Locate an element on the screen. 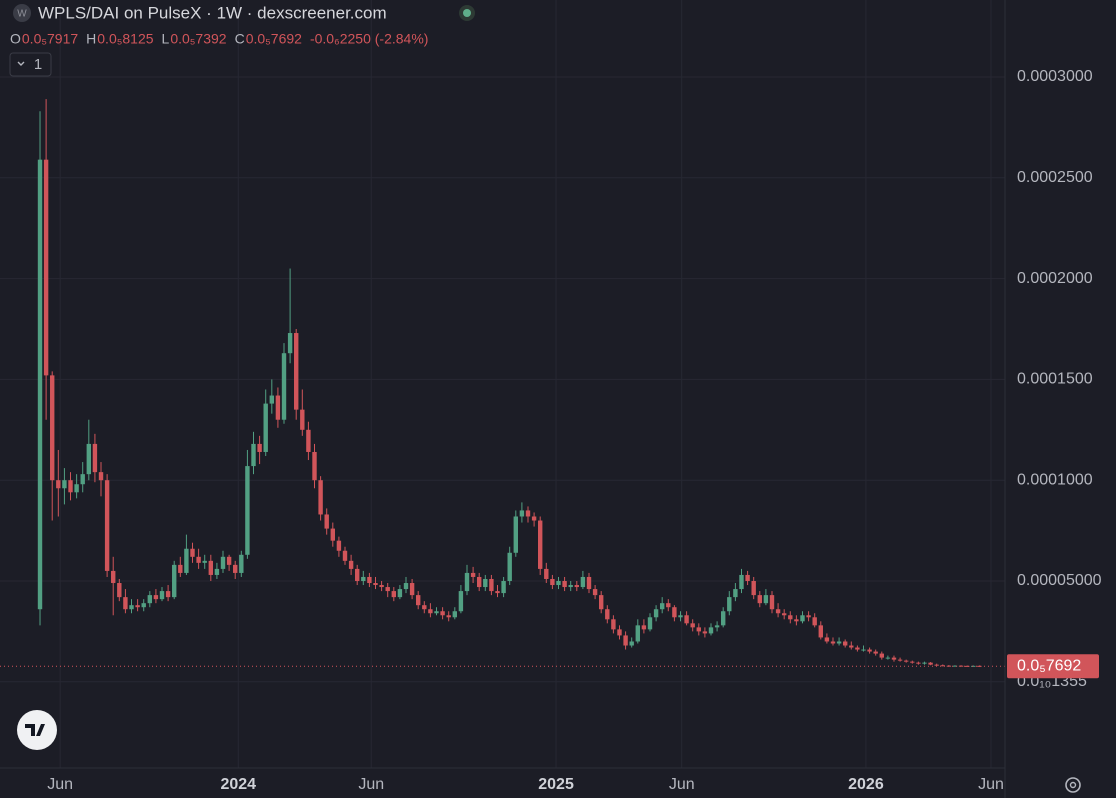  ohlc-value: 0.0₅7392 is located at coordinates (198, 39).